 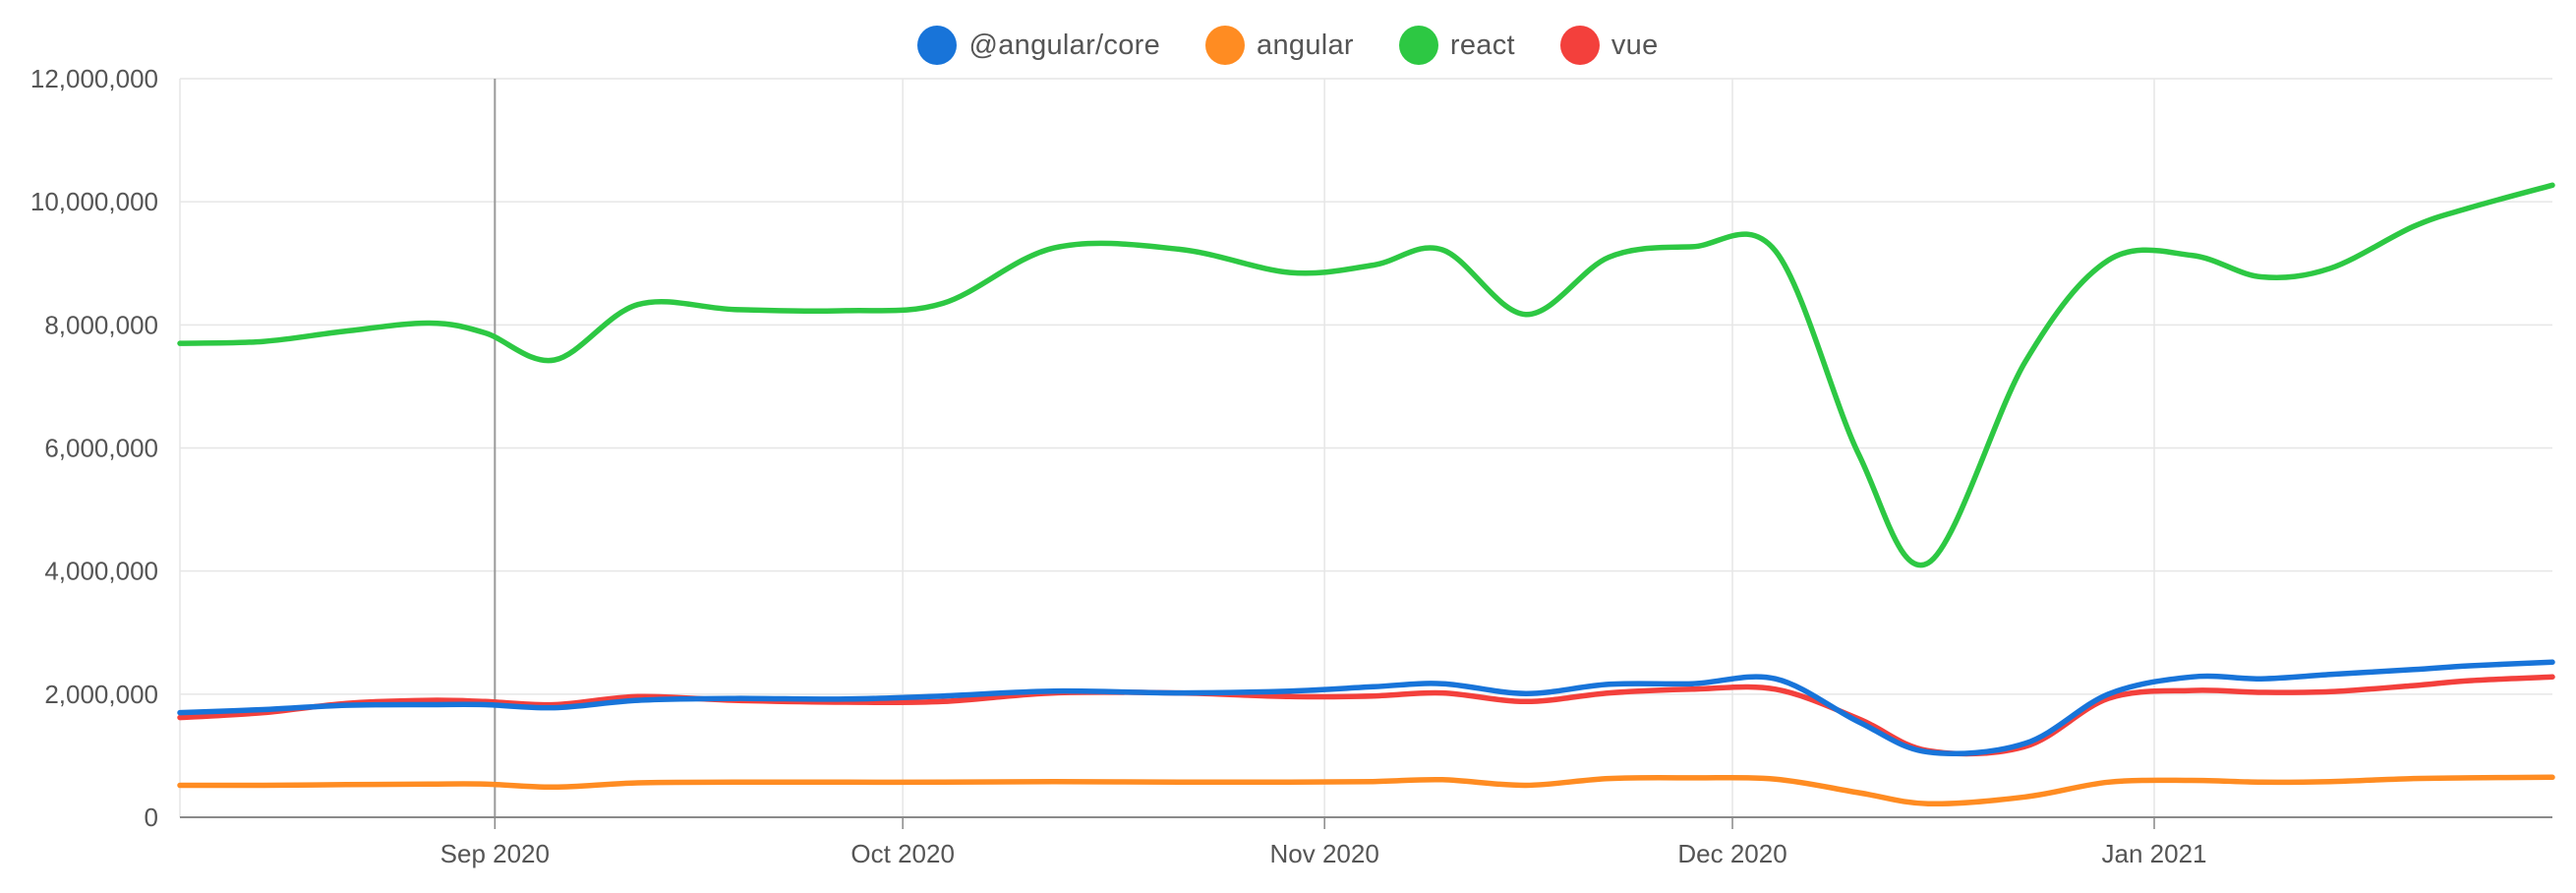 I want to click on legend: @angular/core angular react vue, so click(x=1288, y=45).